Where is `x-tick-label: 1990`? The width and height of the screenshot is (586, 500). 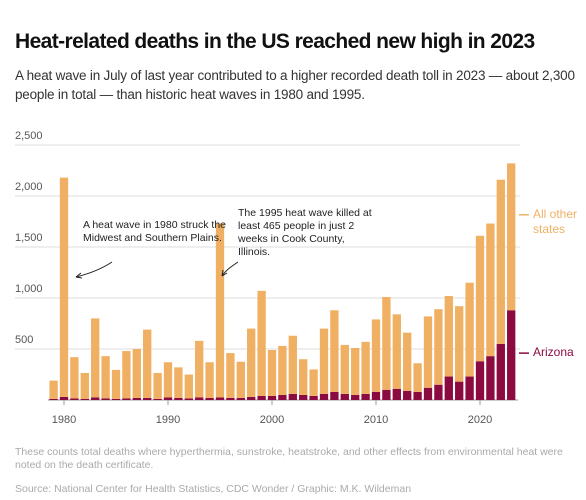 x-tick-label: 1990 is located at coordinates (168, 420).